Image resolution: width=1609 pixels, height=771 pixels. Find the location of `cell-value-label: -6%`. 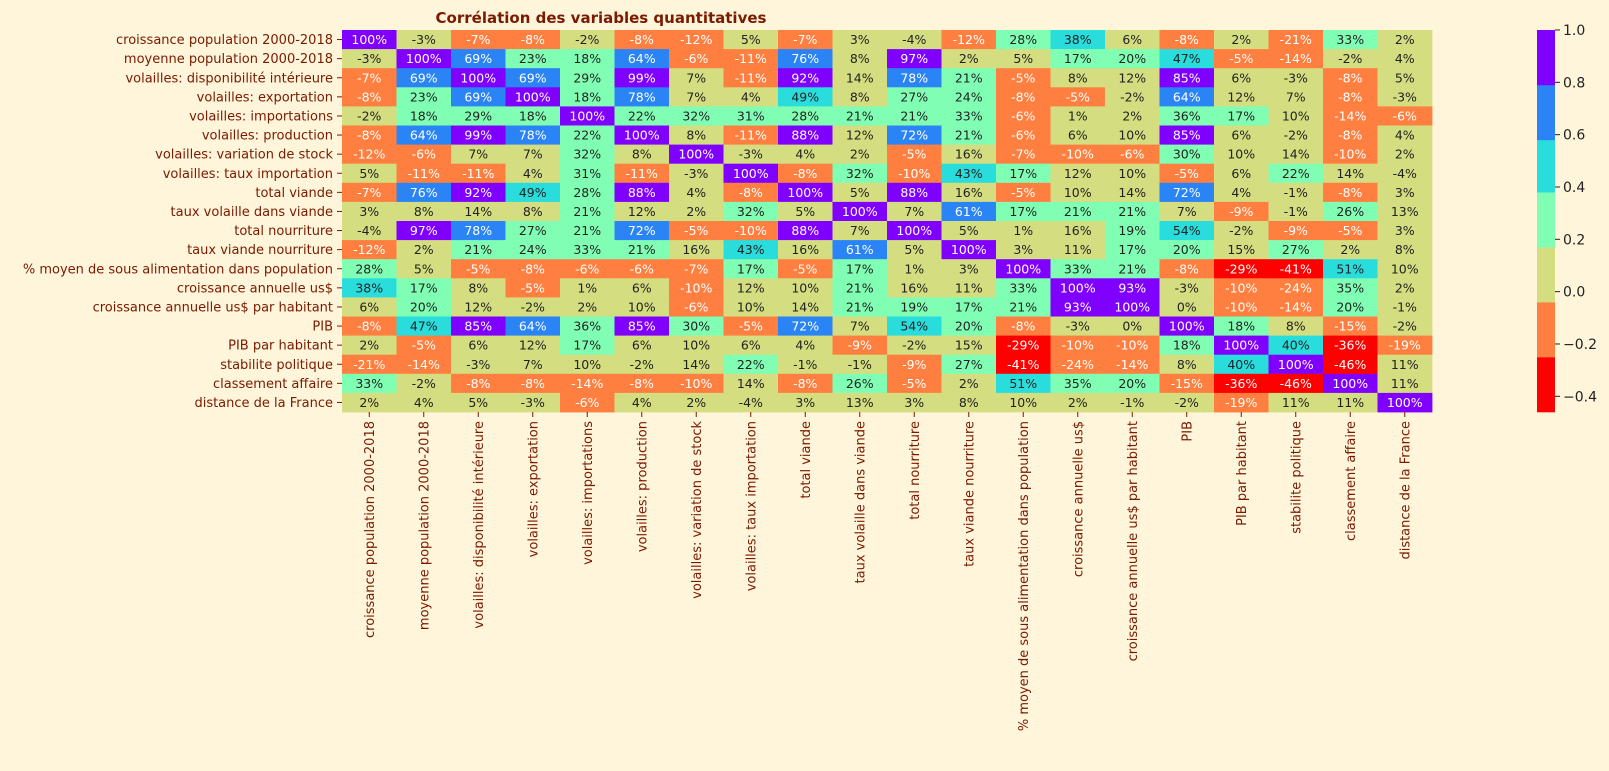

cell-value-label: -6% is located at coordinates (1405, 115).